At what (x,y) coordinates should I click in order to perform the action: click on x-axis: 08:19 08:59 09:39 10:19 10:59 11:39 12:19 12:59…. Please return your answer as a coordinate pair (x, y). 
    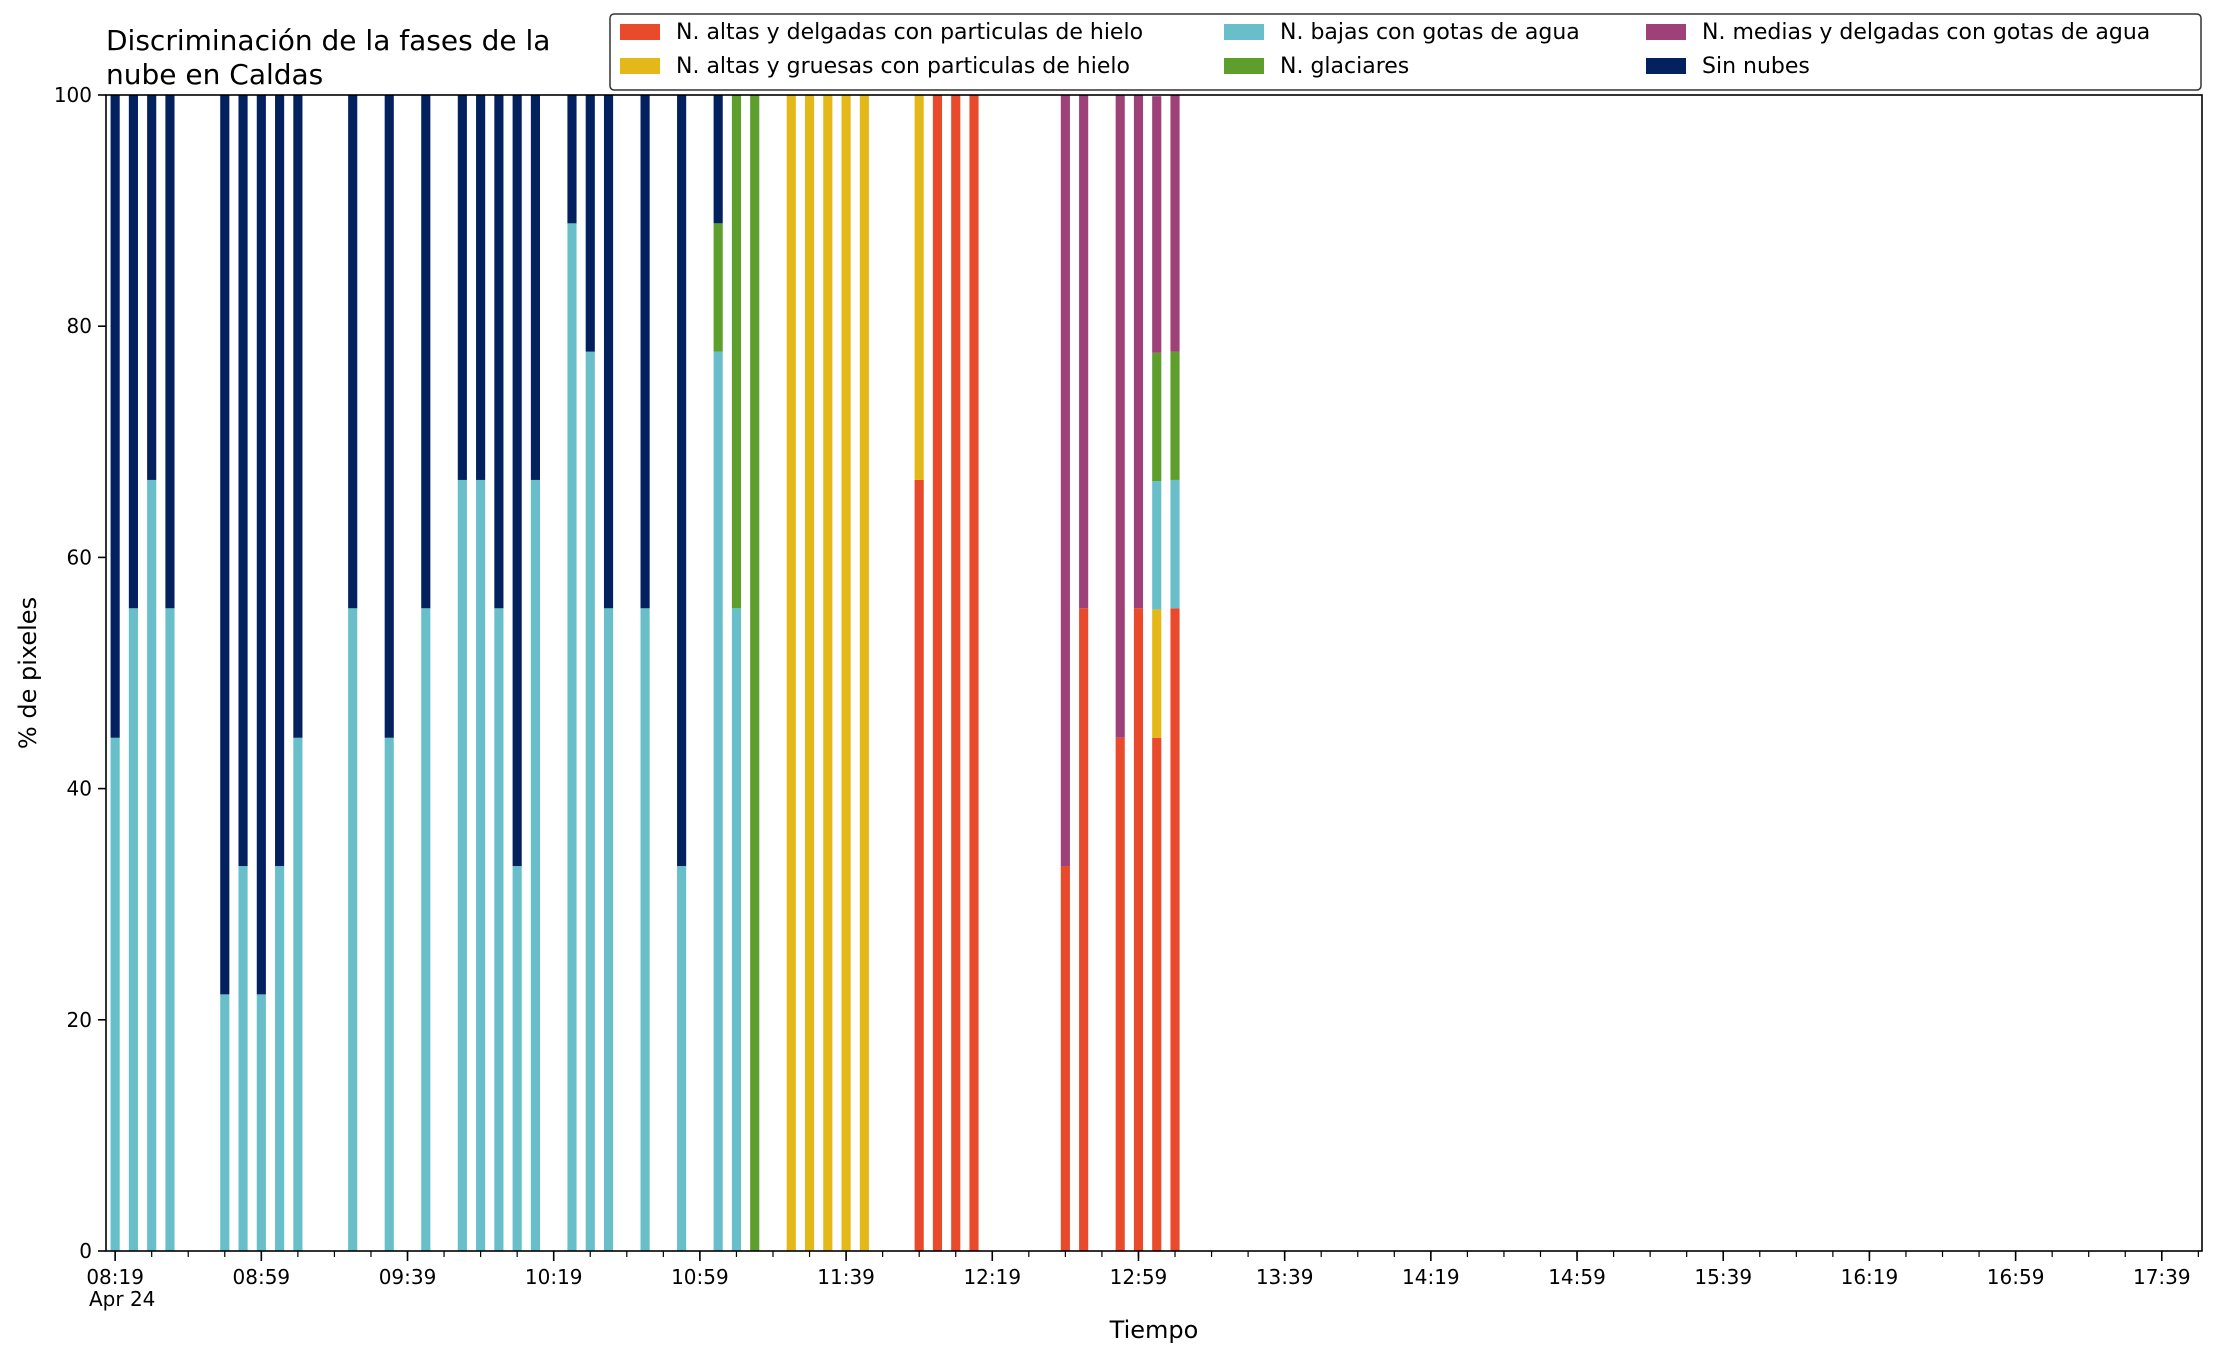
    Looking at the image, I should click on (1142, 1270).